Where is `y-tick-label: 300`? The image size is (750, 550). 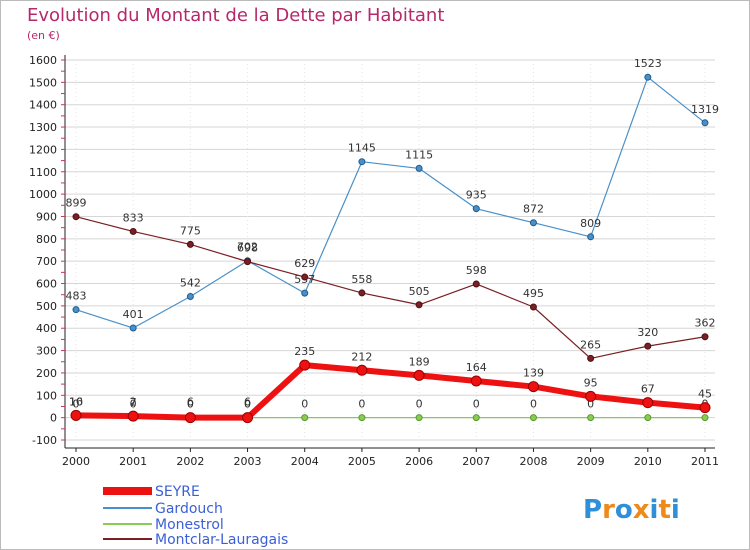 y-tick-label: 300 is located at coordinates (46, 351).